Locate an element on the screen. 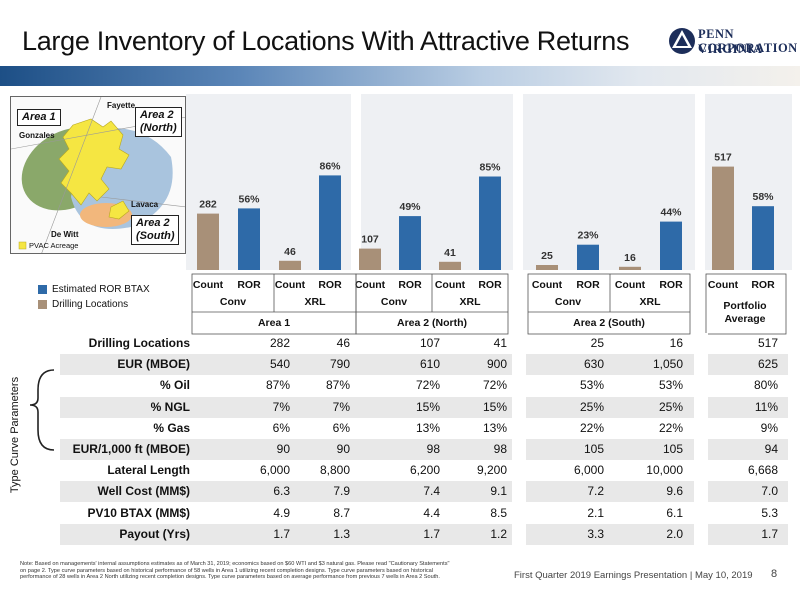 The height and width of the screenshot is (600, 800). label-count-3: 41 is located at coordinates (450, 253).